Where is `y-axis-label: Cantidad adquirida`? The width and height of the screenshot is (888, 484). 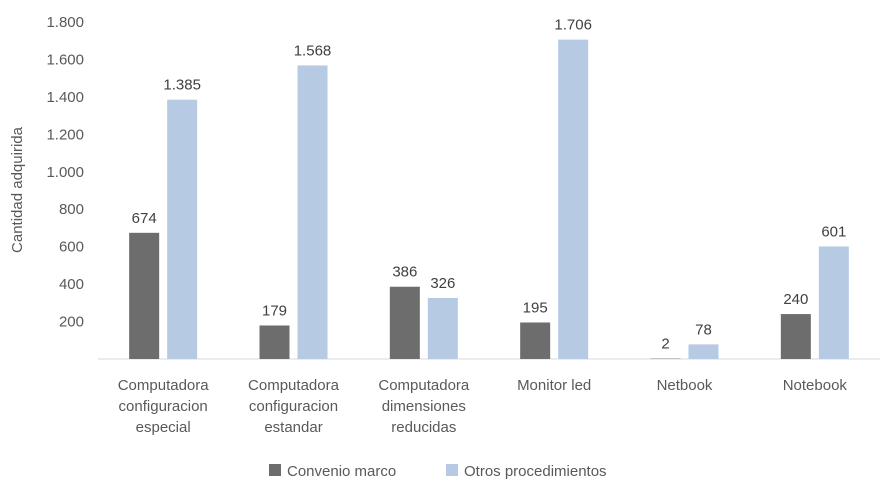 y-axis-label: Cantidad adquirida is located at coordinates (17, 189).